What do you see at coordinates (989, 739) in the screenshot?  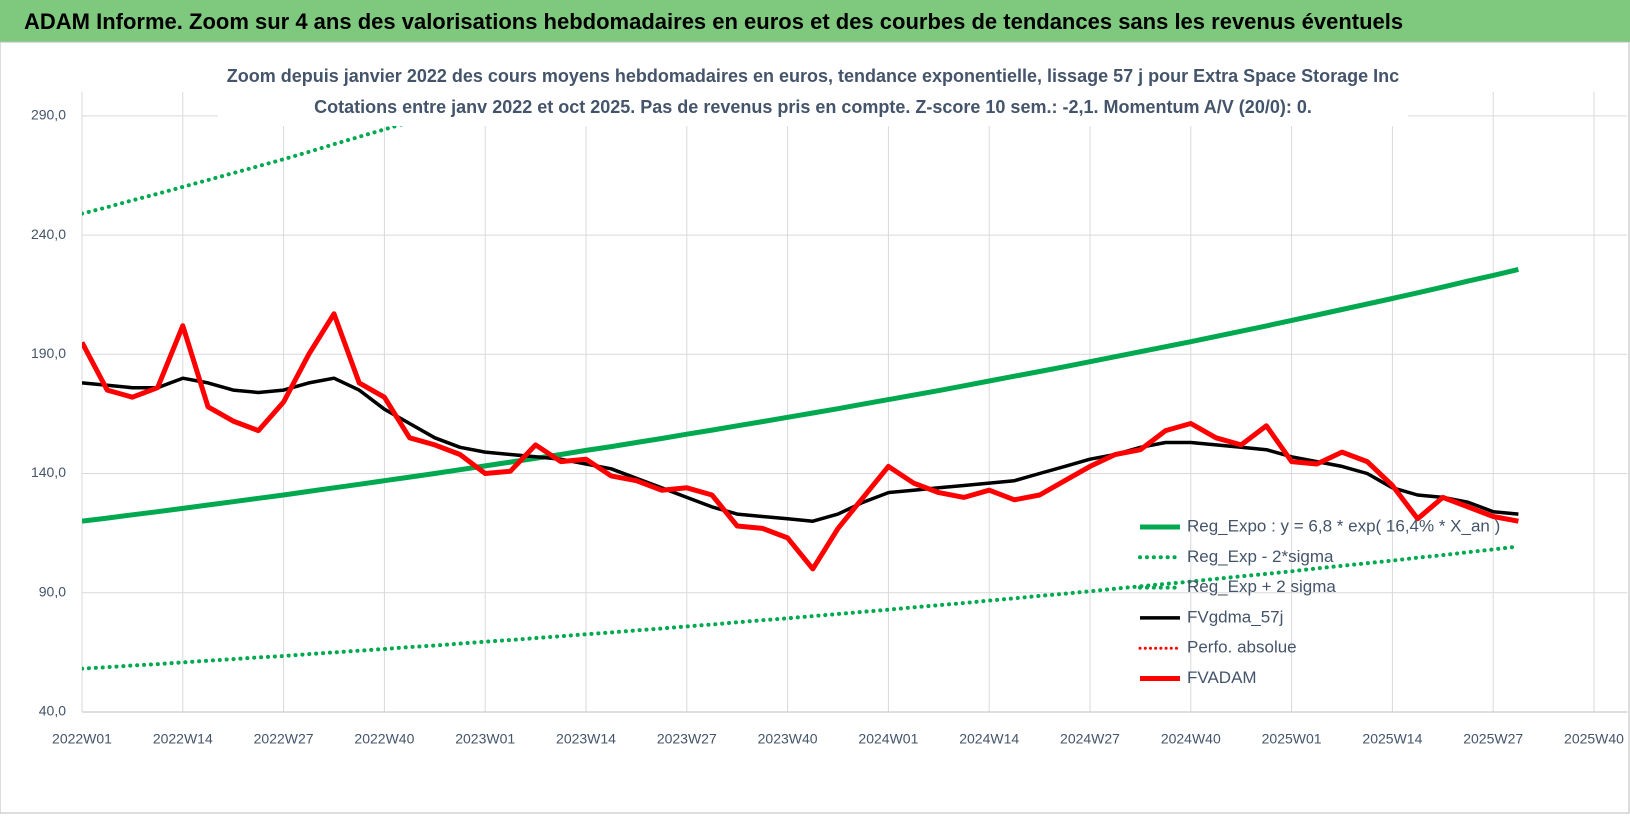 I see `x-tick-label: 2024W14` at bounding box center [989, 739].